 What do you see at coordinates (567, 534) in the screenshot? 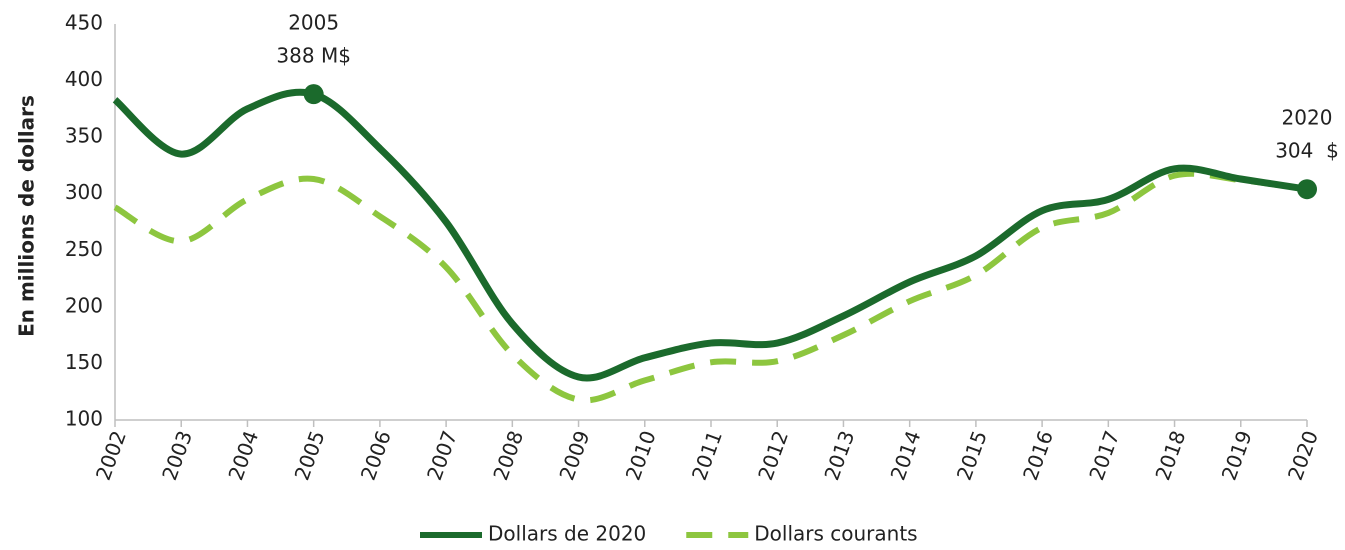
I see `legend-label: Dollars de 2020` at bounding box center [567, 534].